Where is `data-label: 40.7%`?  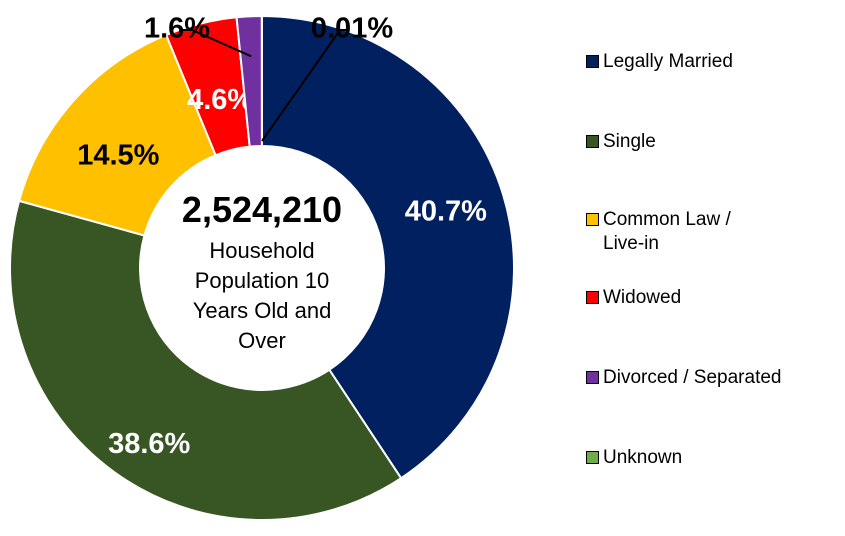
data-label: 40.7% is located at coordinates (446, 211).